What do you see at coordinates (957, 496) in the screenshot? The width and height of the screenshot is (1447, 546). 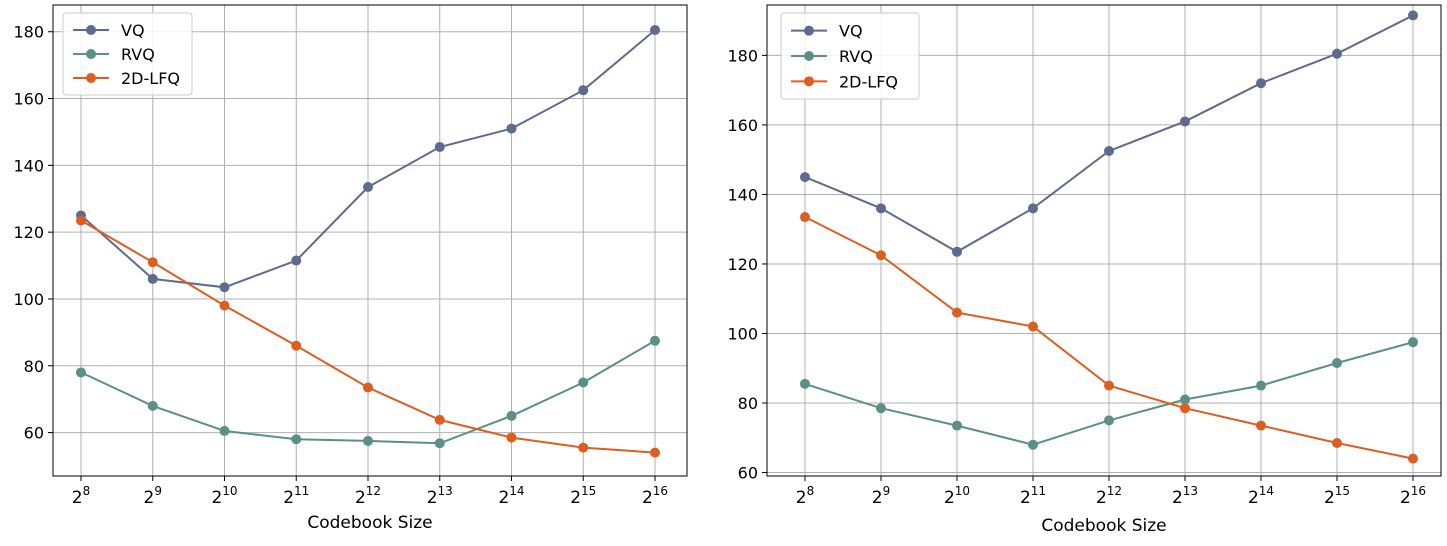 I see `x-tick-label: 210` at bounding box center [957, 496].